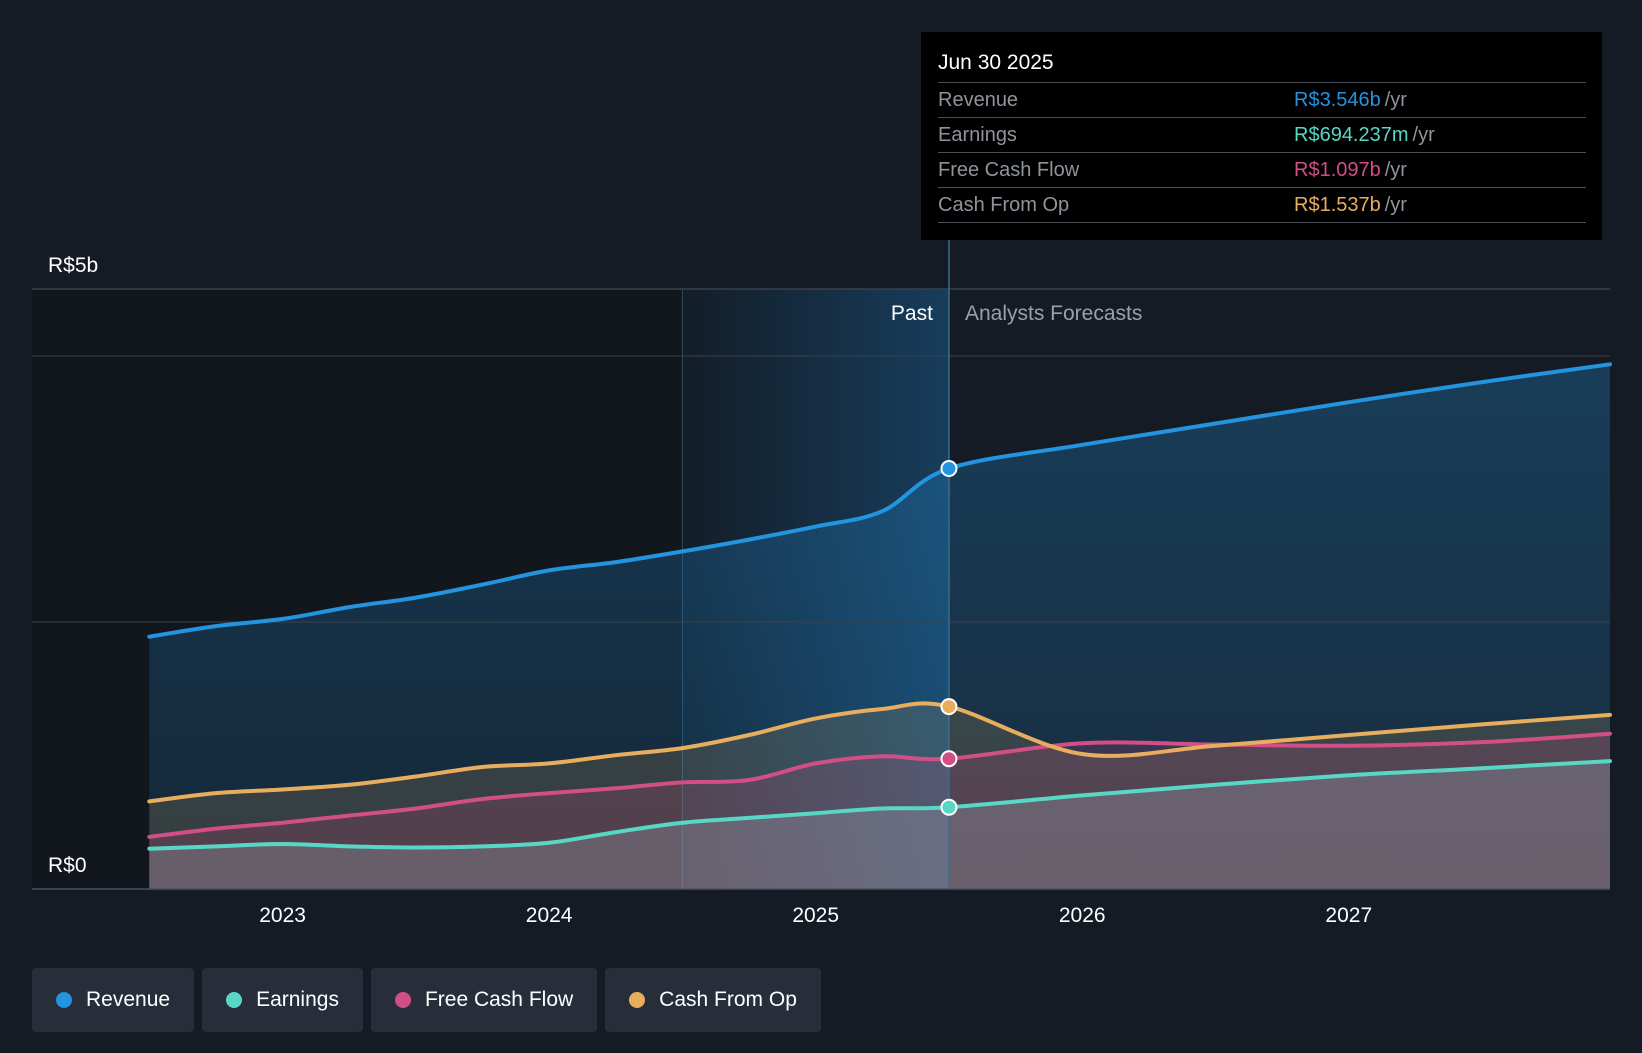 This screenshot has height=1053, width=1642. I want to click on tooltip-value: R$1.537b, so click(1337, 205).